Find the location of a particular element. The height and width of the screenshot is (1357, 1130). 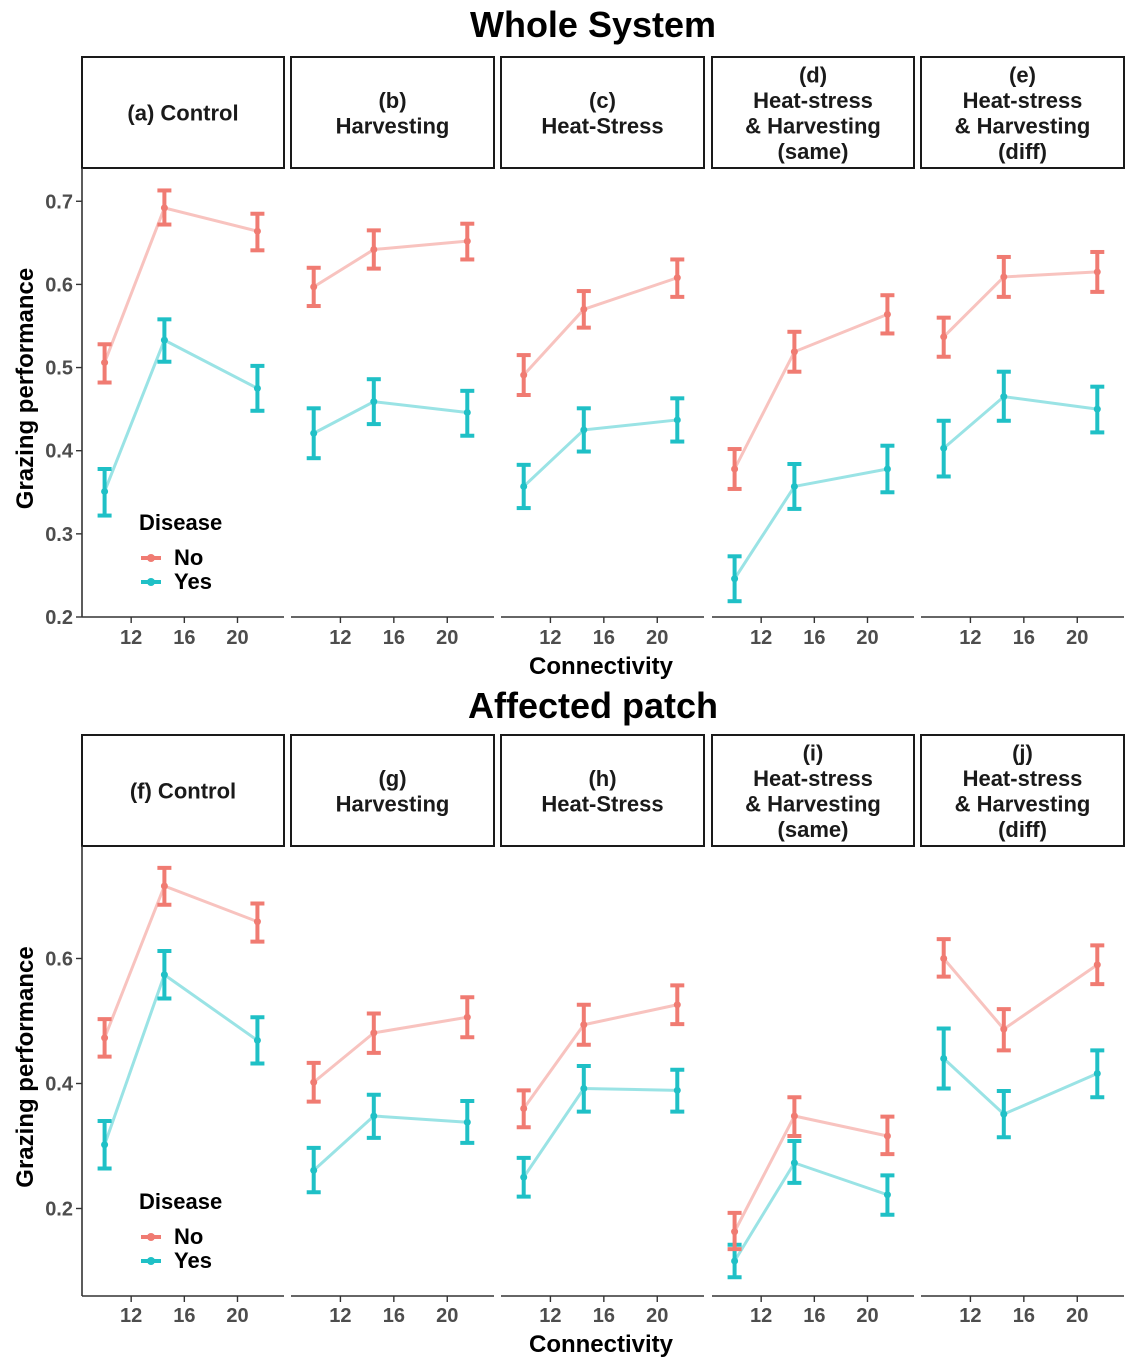

panel-strip-label: (b) is located at coordinates (392, 100).